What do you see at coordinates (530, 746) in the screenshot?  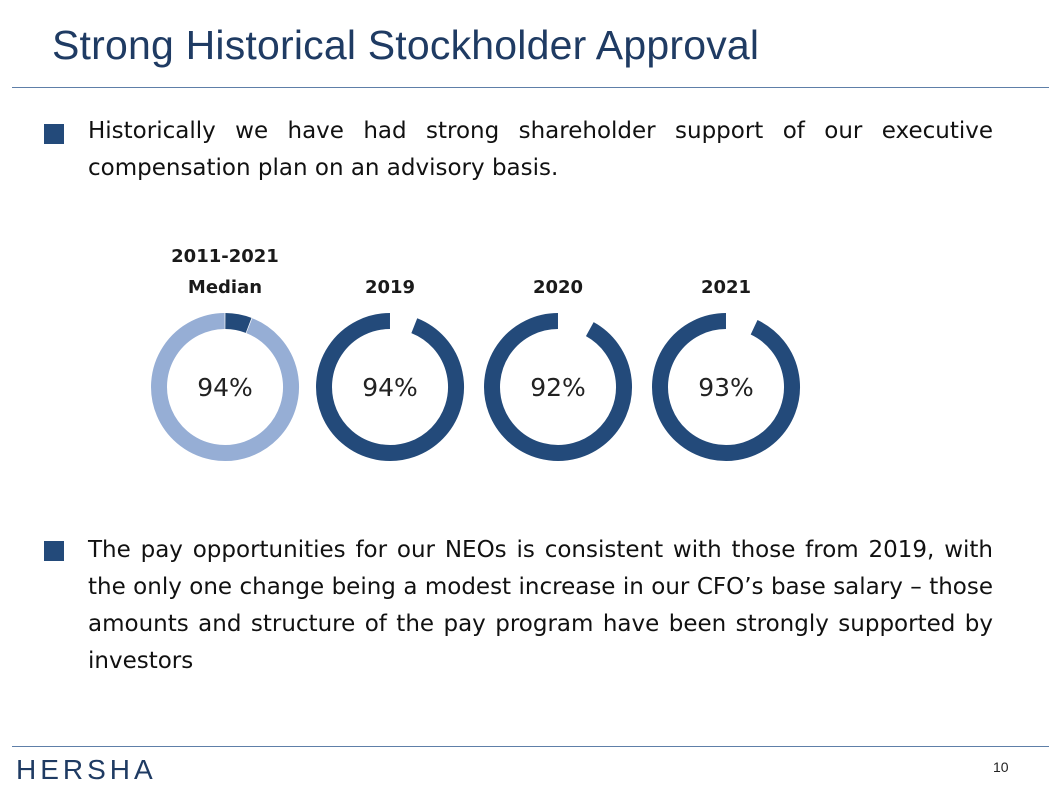 I see `footer-divider` at bounding box center [530, 746].